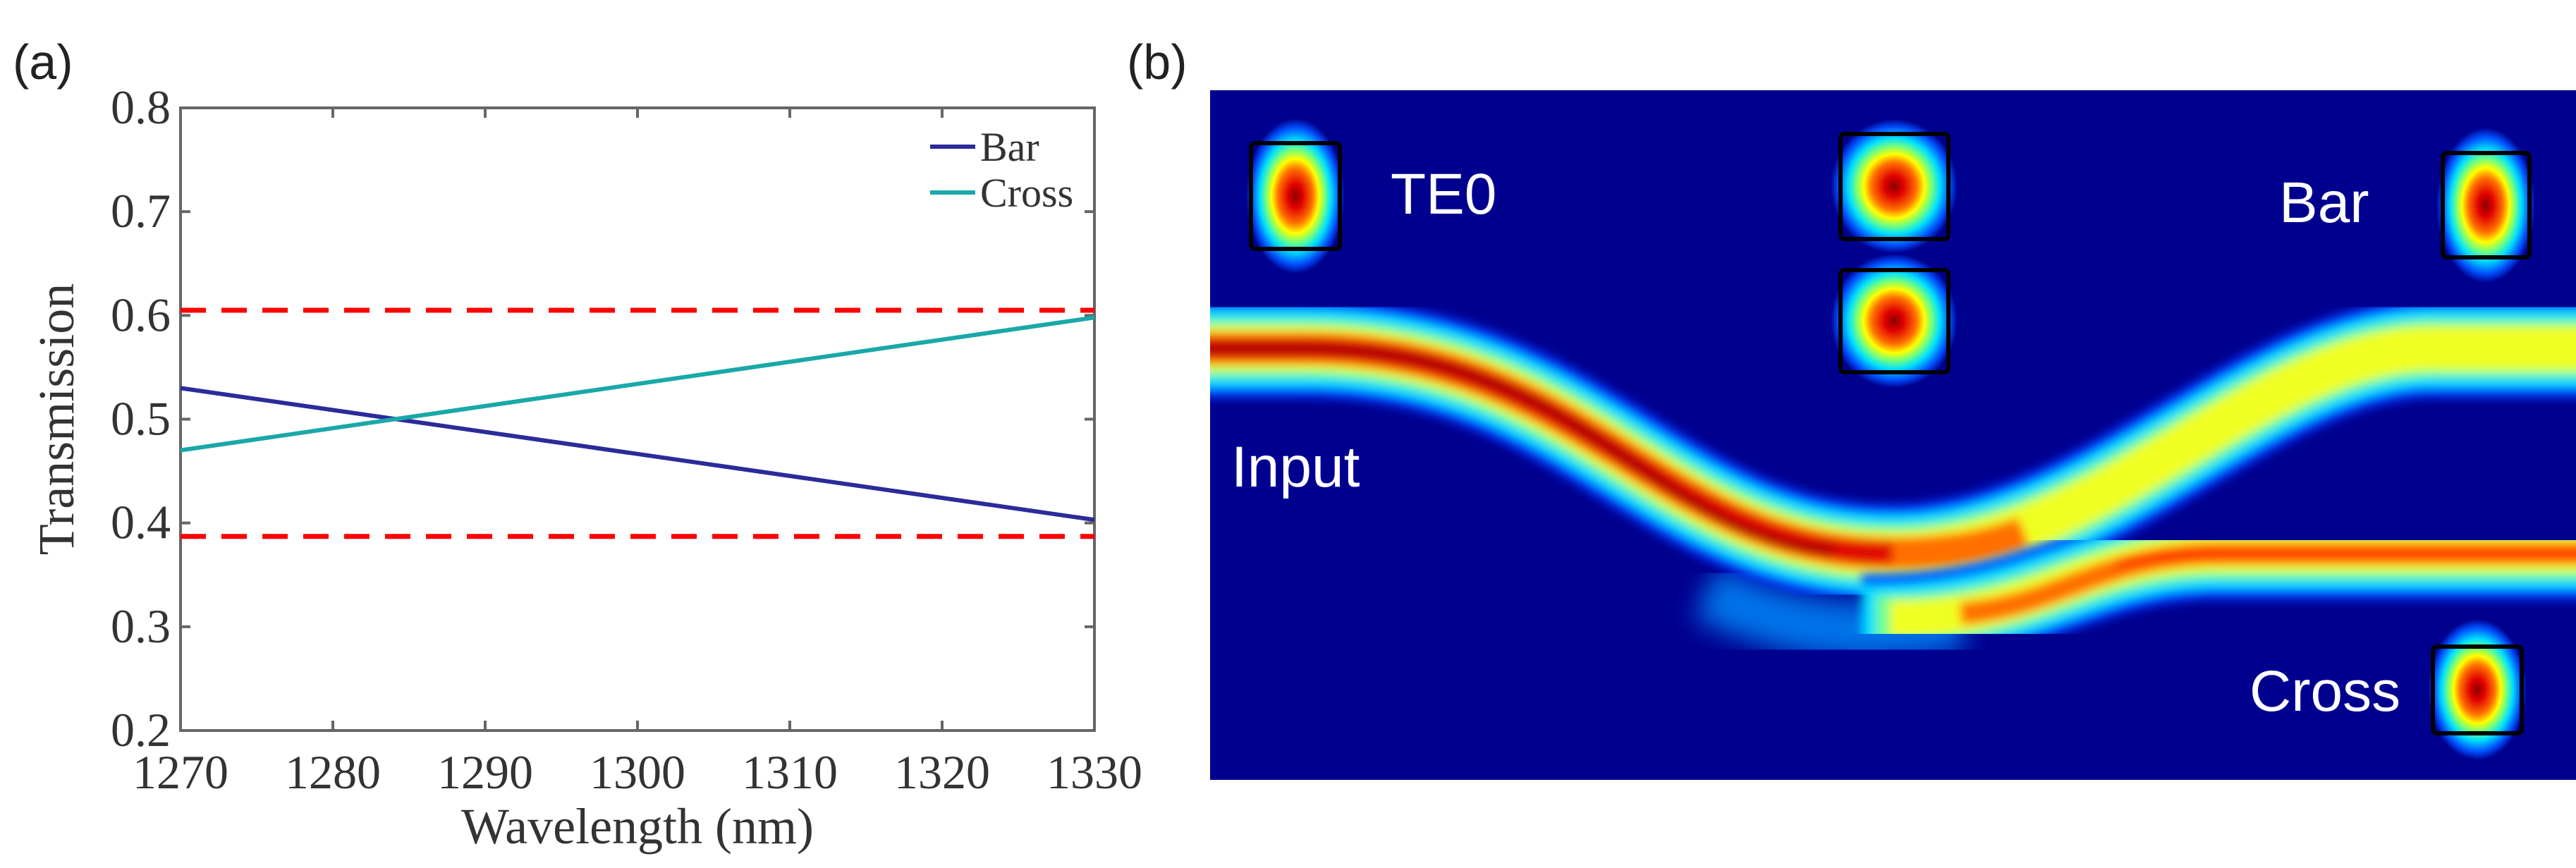 The height and width of the screenshot is (868, 2576). Describe the element at coordinates (1895, 186) in the screenshot. I see `mode-middle-upper` at that location.